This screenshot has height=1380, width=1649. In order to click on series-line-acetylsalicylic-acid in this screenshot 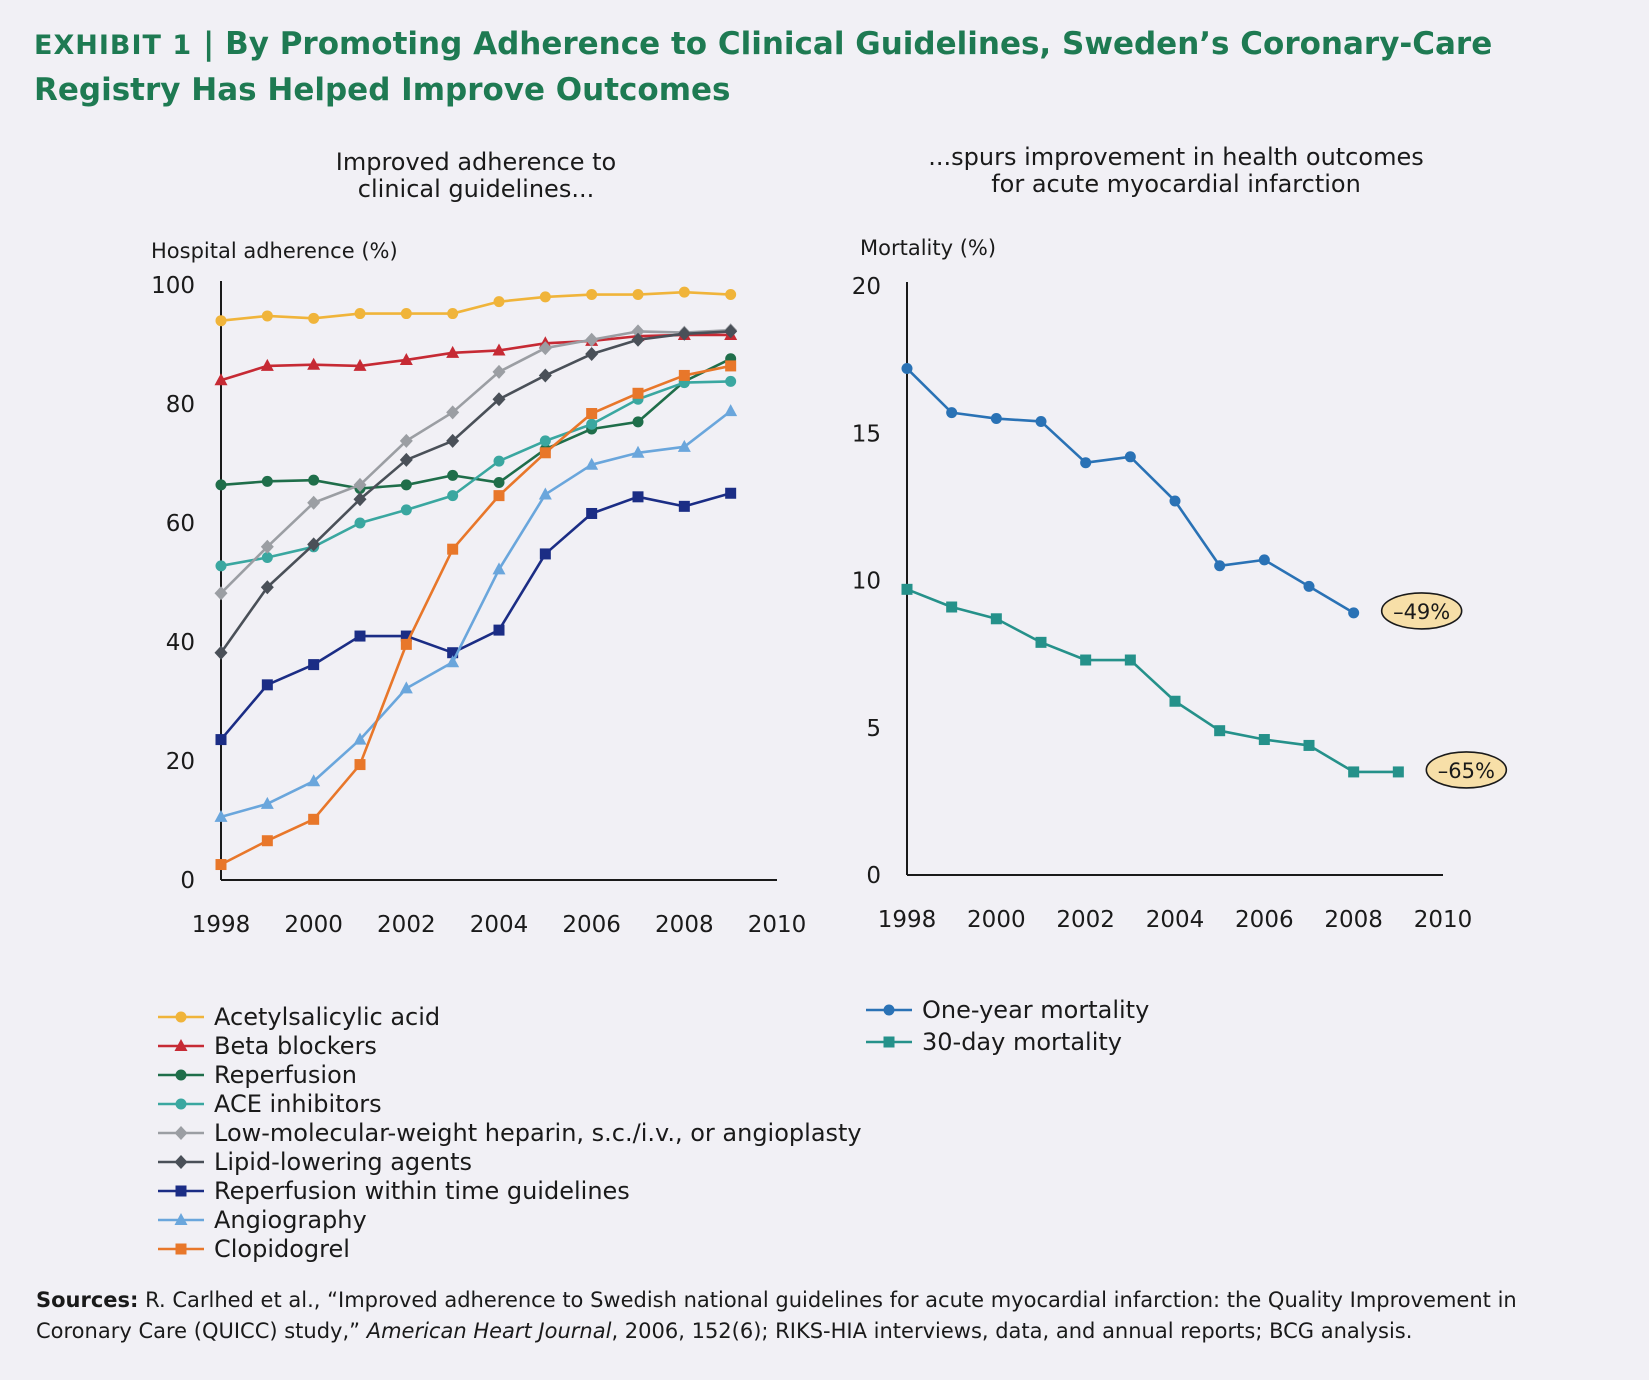, I will do `click(475, 306)`.